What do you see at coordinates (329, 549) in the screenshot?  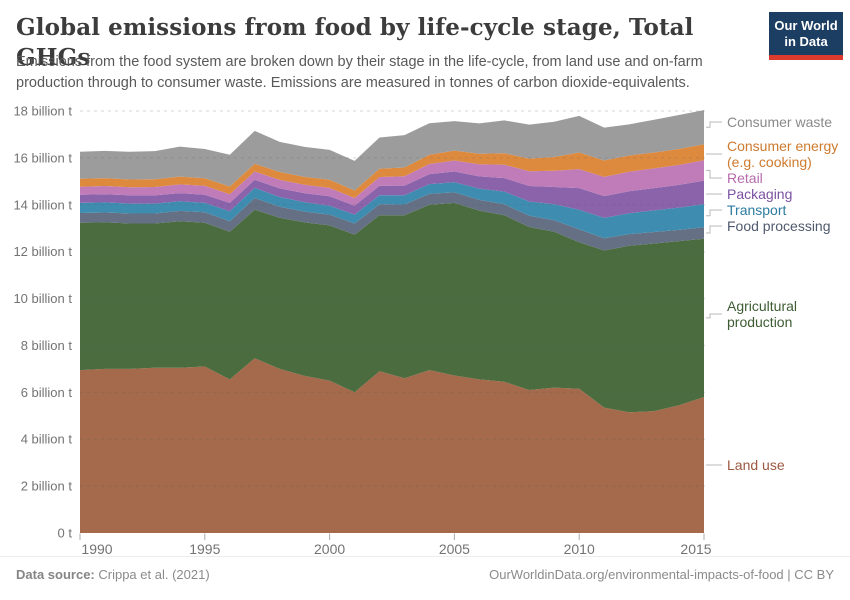 I see `x-tick-label: 2000` at bounding box center [329, 549].